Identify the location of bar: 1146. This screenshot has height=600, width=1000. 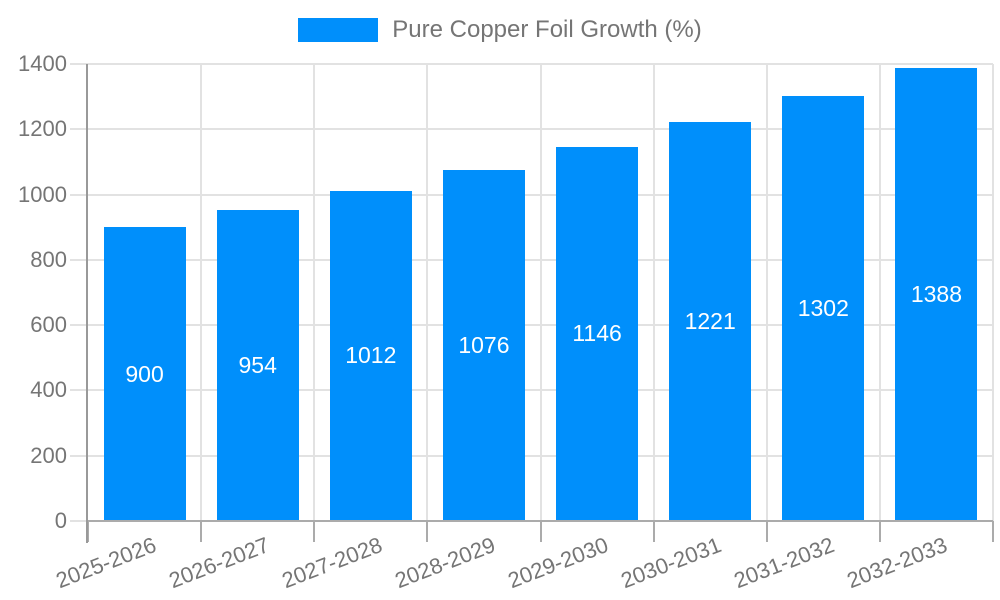
(597, 333).